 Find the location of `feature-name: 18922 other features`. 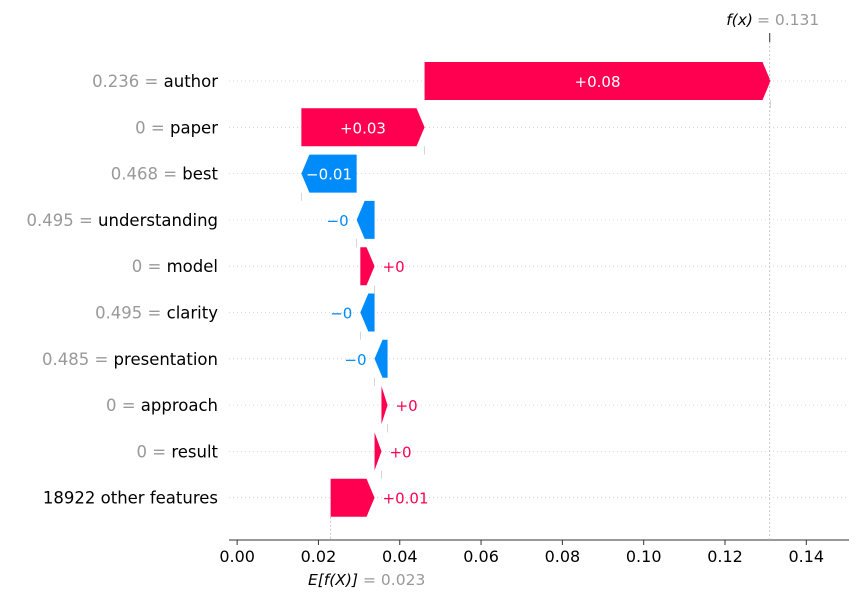

feature-name: 18922 other features is located at coordinates (130, 498).